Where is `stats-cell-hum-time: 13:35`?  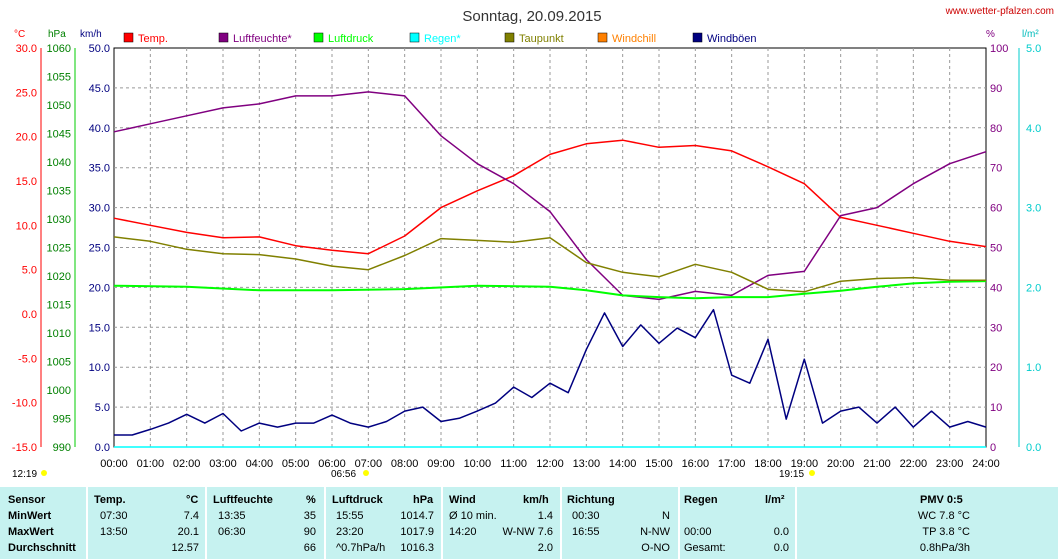 stats-cell-hum-time: 13:35 is located at coordinates (232, 516).